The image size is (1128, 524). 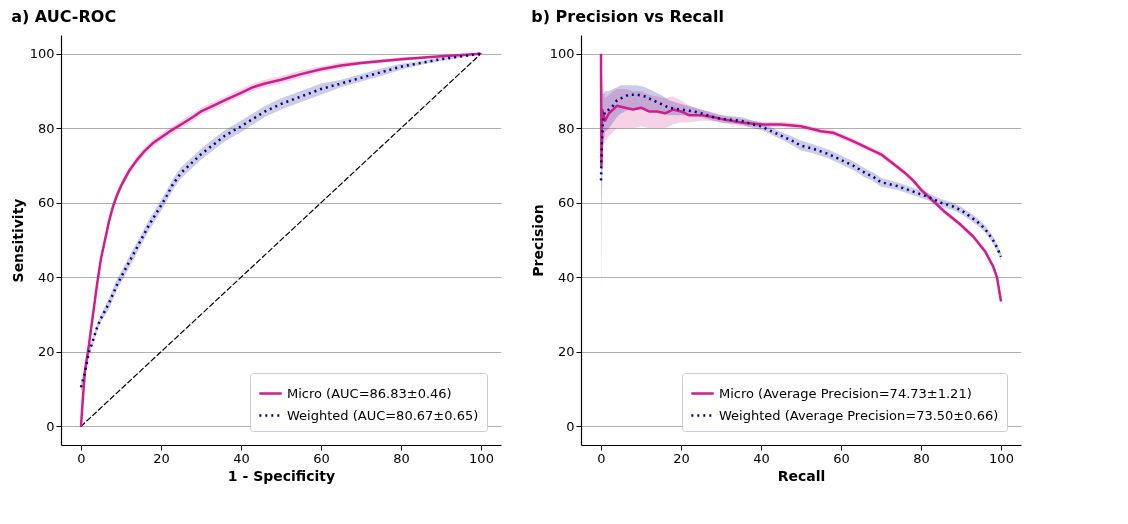 What do you see at coordinates (859, 415) in the screenshot?
I see `legend-label: Weighted (Average Precision=73.50±0.66)` at bounding box center [859, 415].